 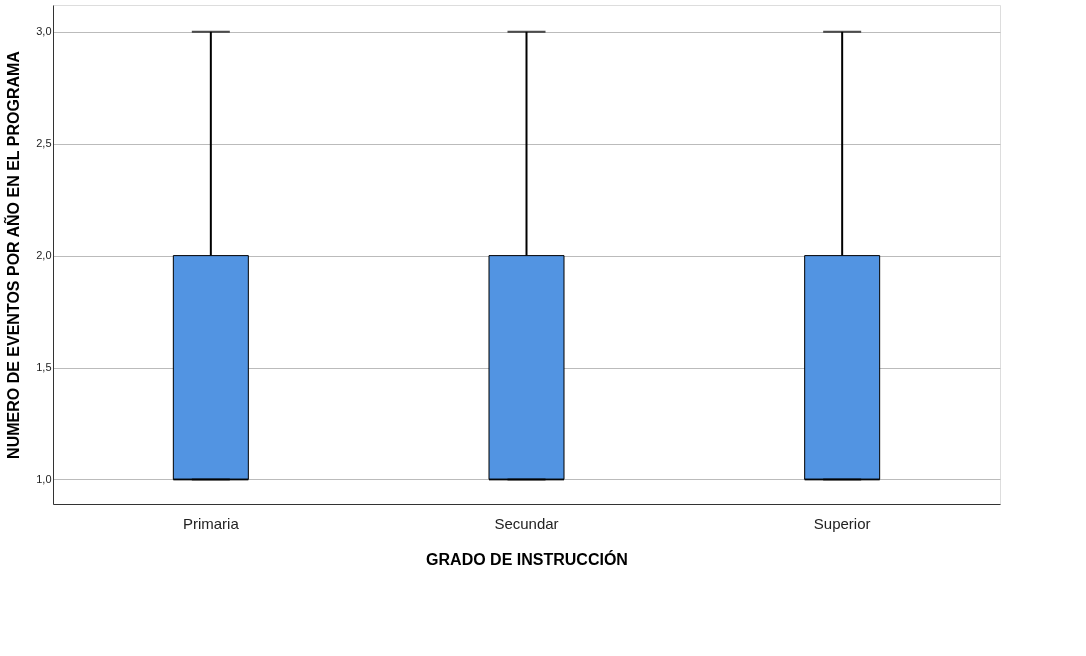 I want to click on y-tick-label: 3,0, so click(x=44, y=31).